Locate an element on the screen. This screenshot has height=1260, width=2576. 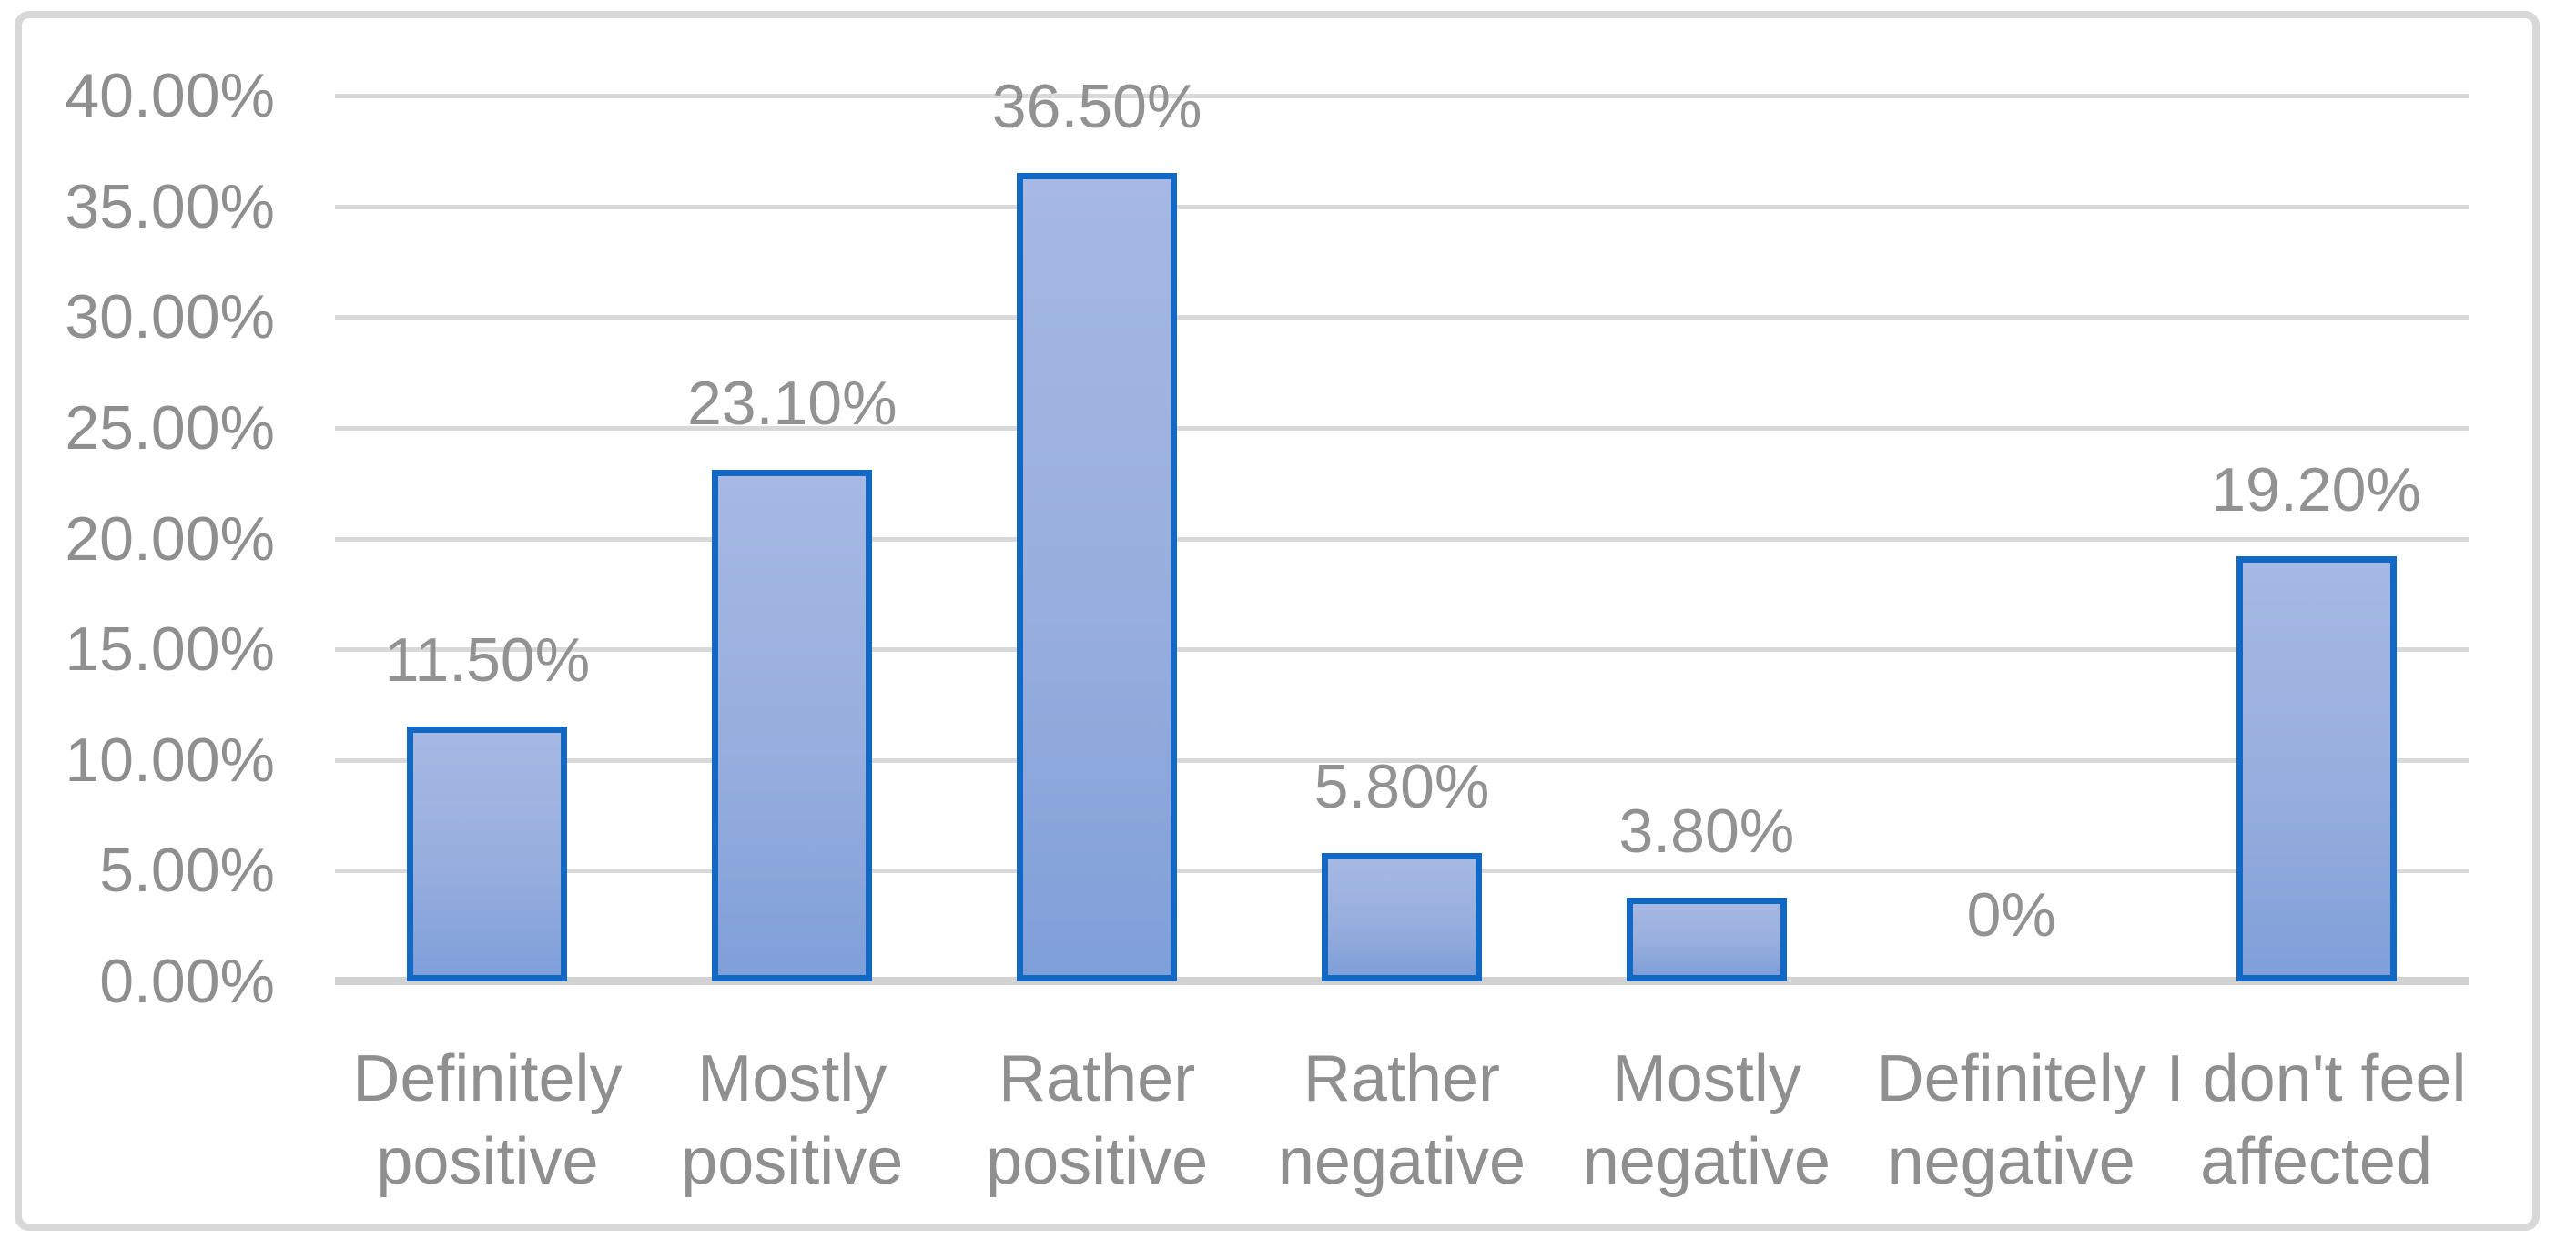
category-cell-definitely-negative: 0% is located at coordinates (2012, 538).